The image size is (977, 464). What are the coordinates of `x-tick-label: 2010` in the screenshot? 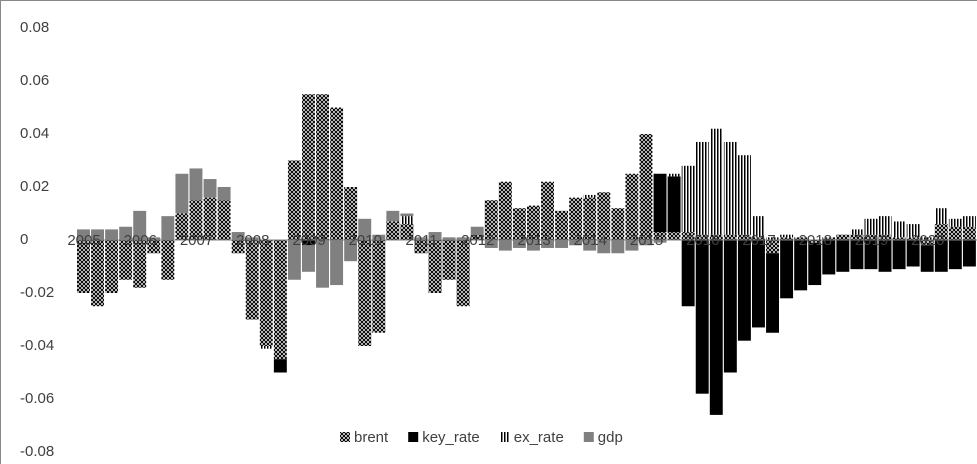 It's located at (365, 240).